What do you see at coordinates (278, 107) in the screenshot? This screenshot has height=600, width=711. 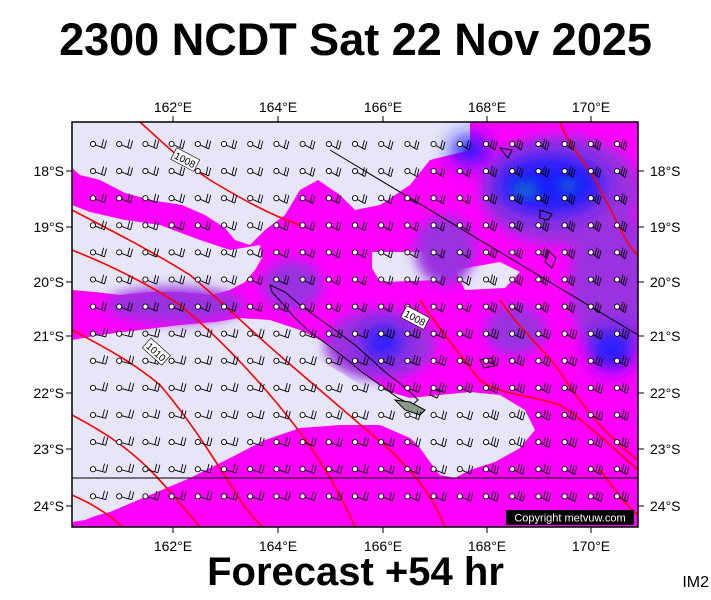 I see `lon-tick-top-164: 164°E` at bounding box center [278, 107].